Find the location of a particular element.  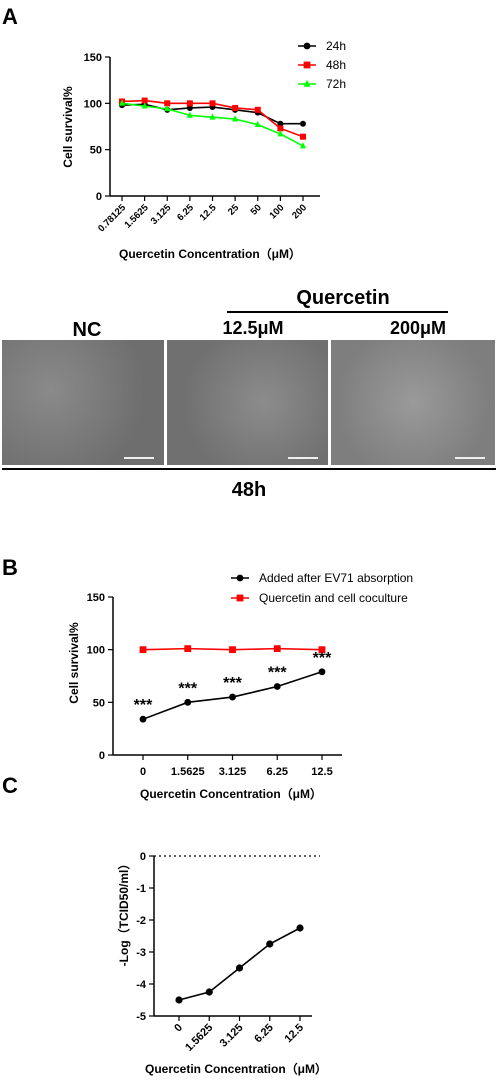

label-200um: 200μM is located at coordinates (418, 328).